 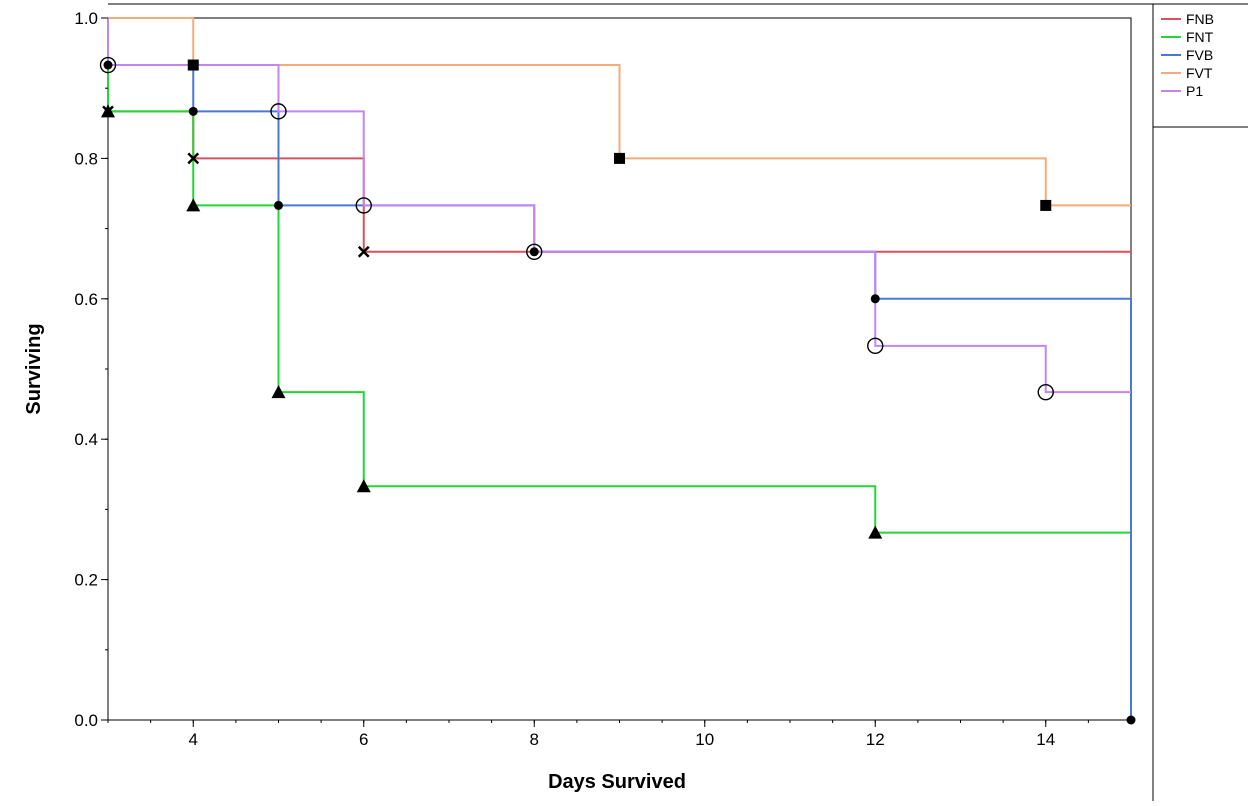 I want to click on y-tick-label: 0.2, so click(x=86, y=580).